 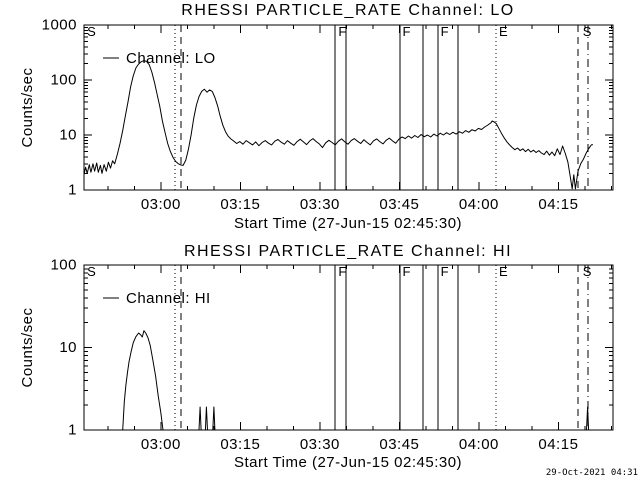 What do you see at coordinates (168, 298) in the screenshot?
I see `legend-label-hi: Channel: HI` at bounding box center [168, 298].